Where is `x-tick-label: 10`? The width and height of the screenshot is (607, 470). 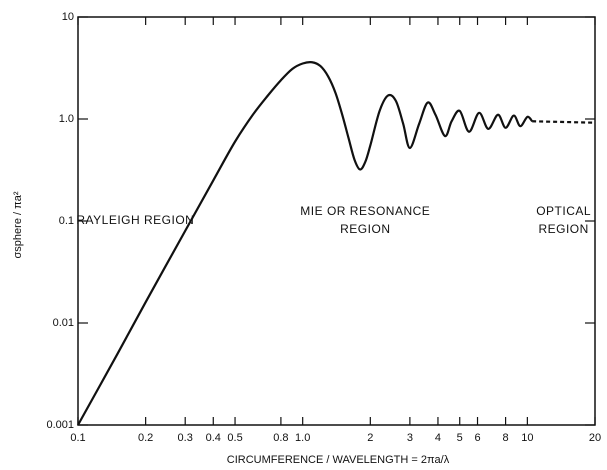
x-tick-label: 10 is located at coordinates (527, 438).